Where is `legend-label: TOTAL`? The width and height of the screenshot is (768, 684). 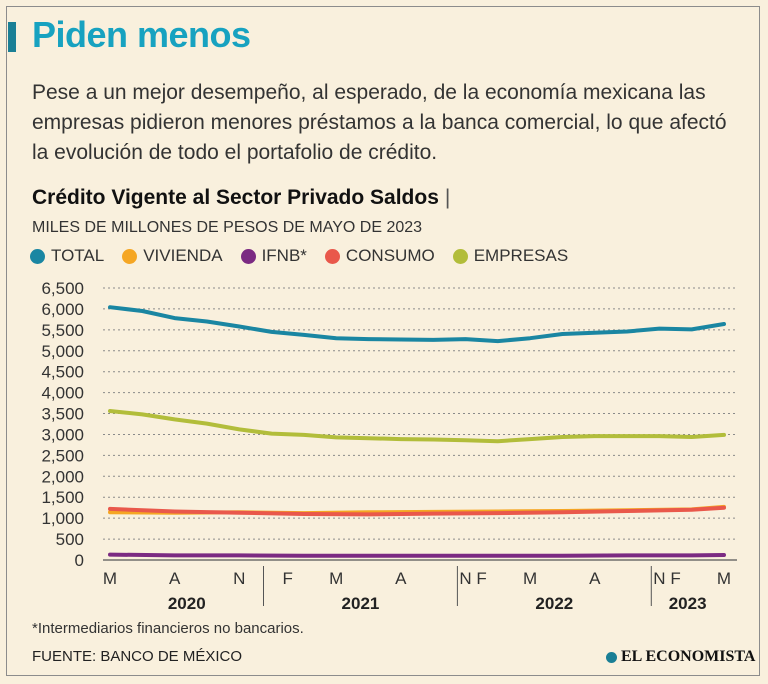 legend-label: TOTAL is located at coordinates (78, 255).